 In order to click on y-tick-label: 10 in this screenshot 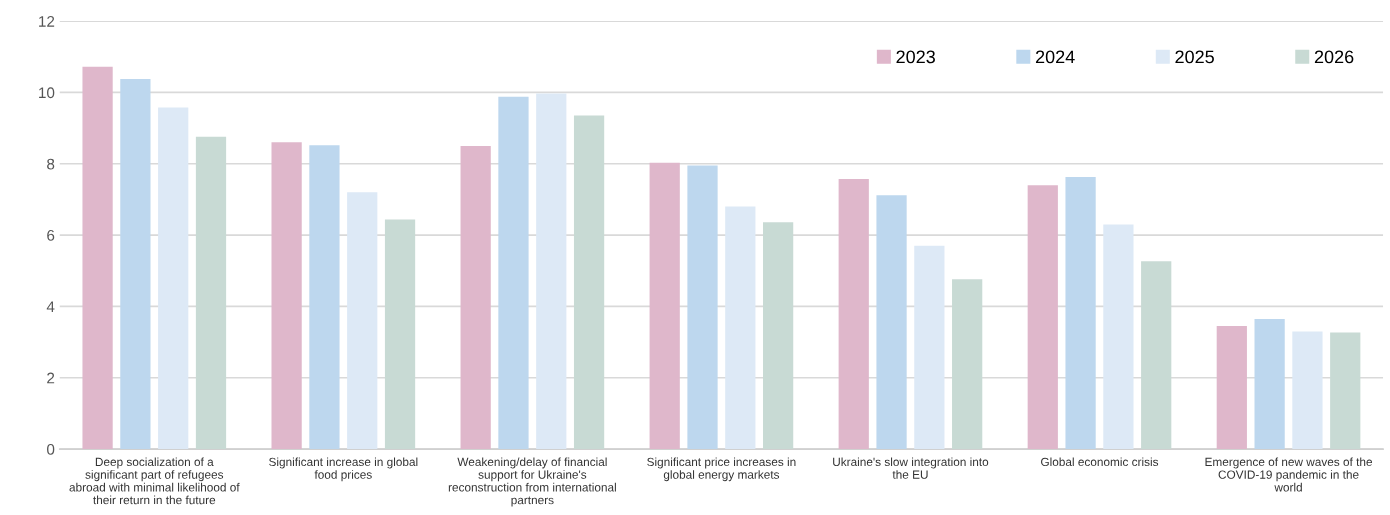, I will do `click(47, 93)`.